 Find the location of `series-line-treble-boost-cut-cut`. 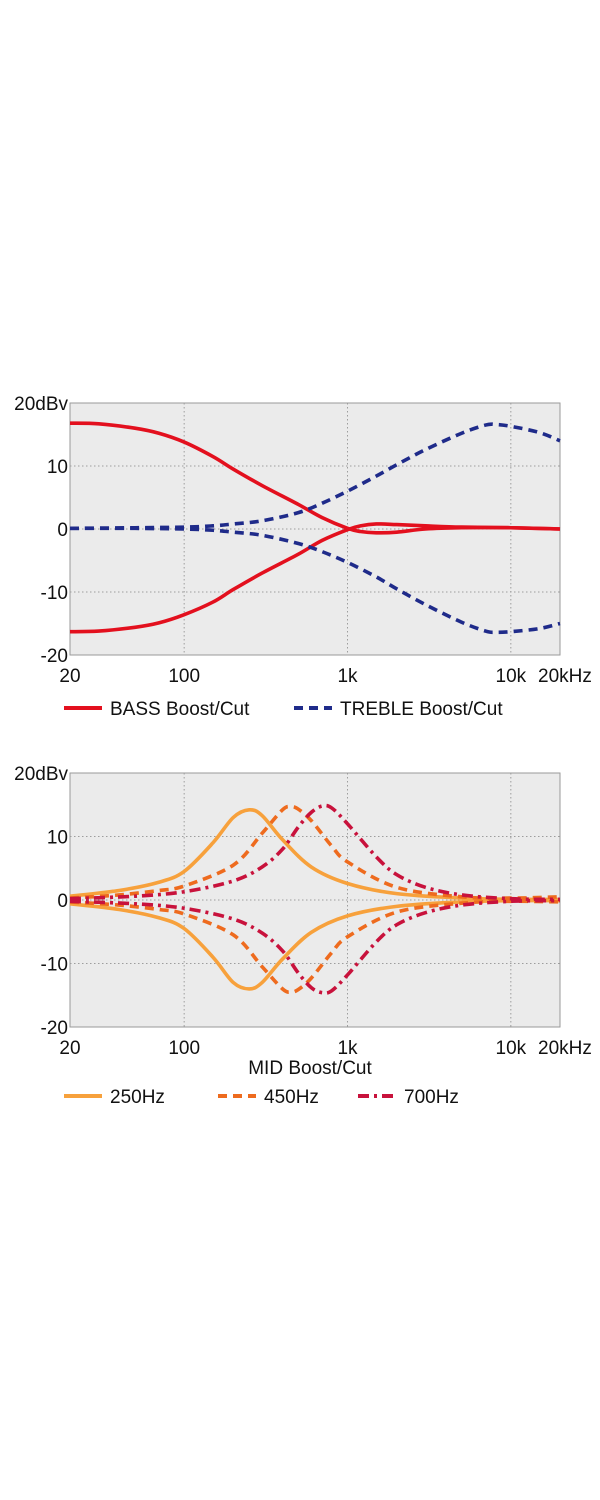

series-line-treble-boost-cut-cut is located at coordinates (315, 580).